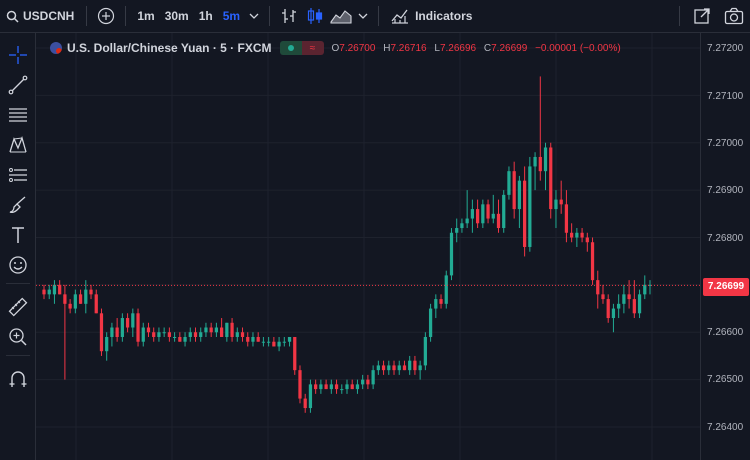 This screenshot has height=460, width=750. I want to click on ruler-icon, so click(18, 307).